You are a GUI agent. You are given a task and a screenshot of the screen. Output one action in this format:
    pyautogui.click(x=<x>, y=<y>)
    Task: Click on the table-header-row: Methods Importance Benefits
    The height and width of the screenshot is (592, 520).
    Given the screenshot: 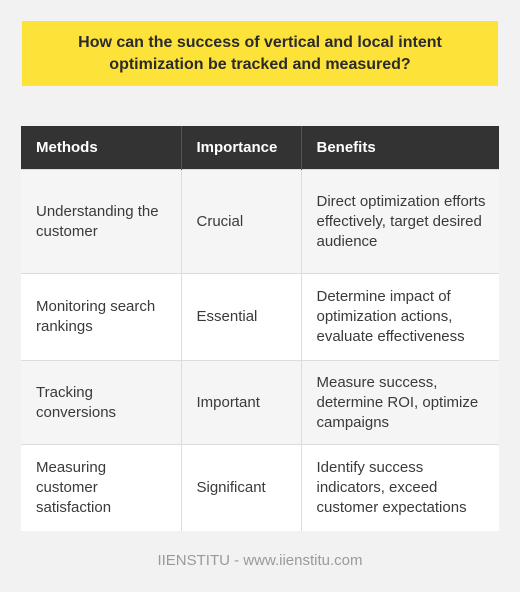 What is the action you would take?
    pyautogui.click(x=260, y=148)
    